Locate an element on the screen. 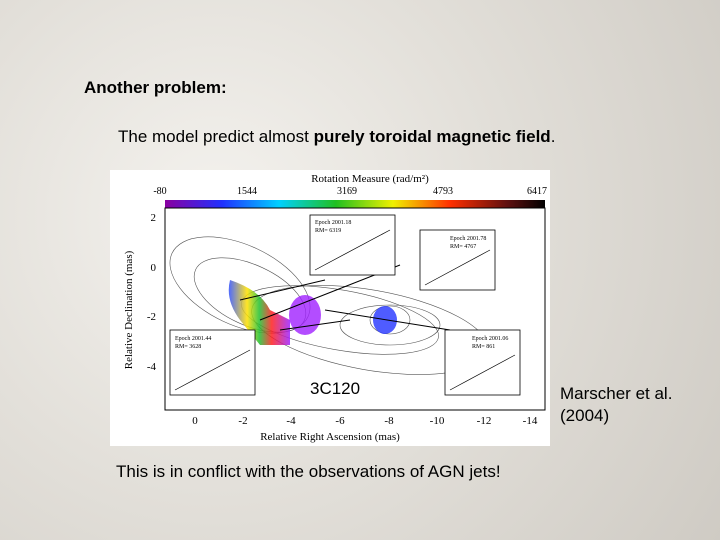 The image size is (720, 540). y-tick-label: -4 is located at coordinates (152, 367).